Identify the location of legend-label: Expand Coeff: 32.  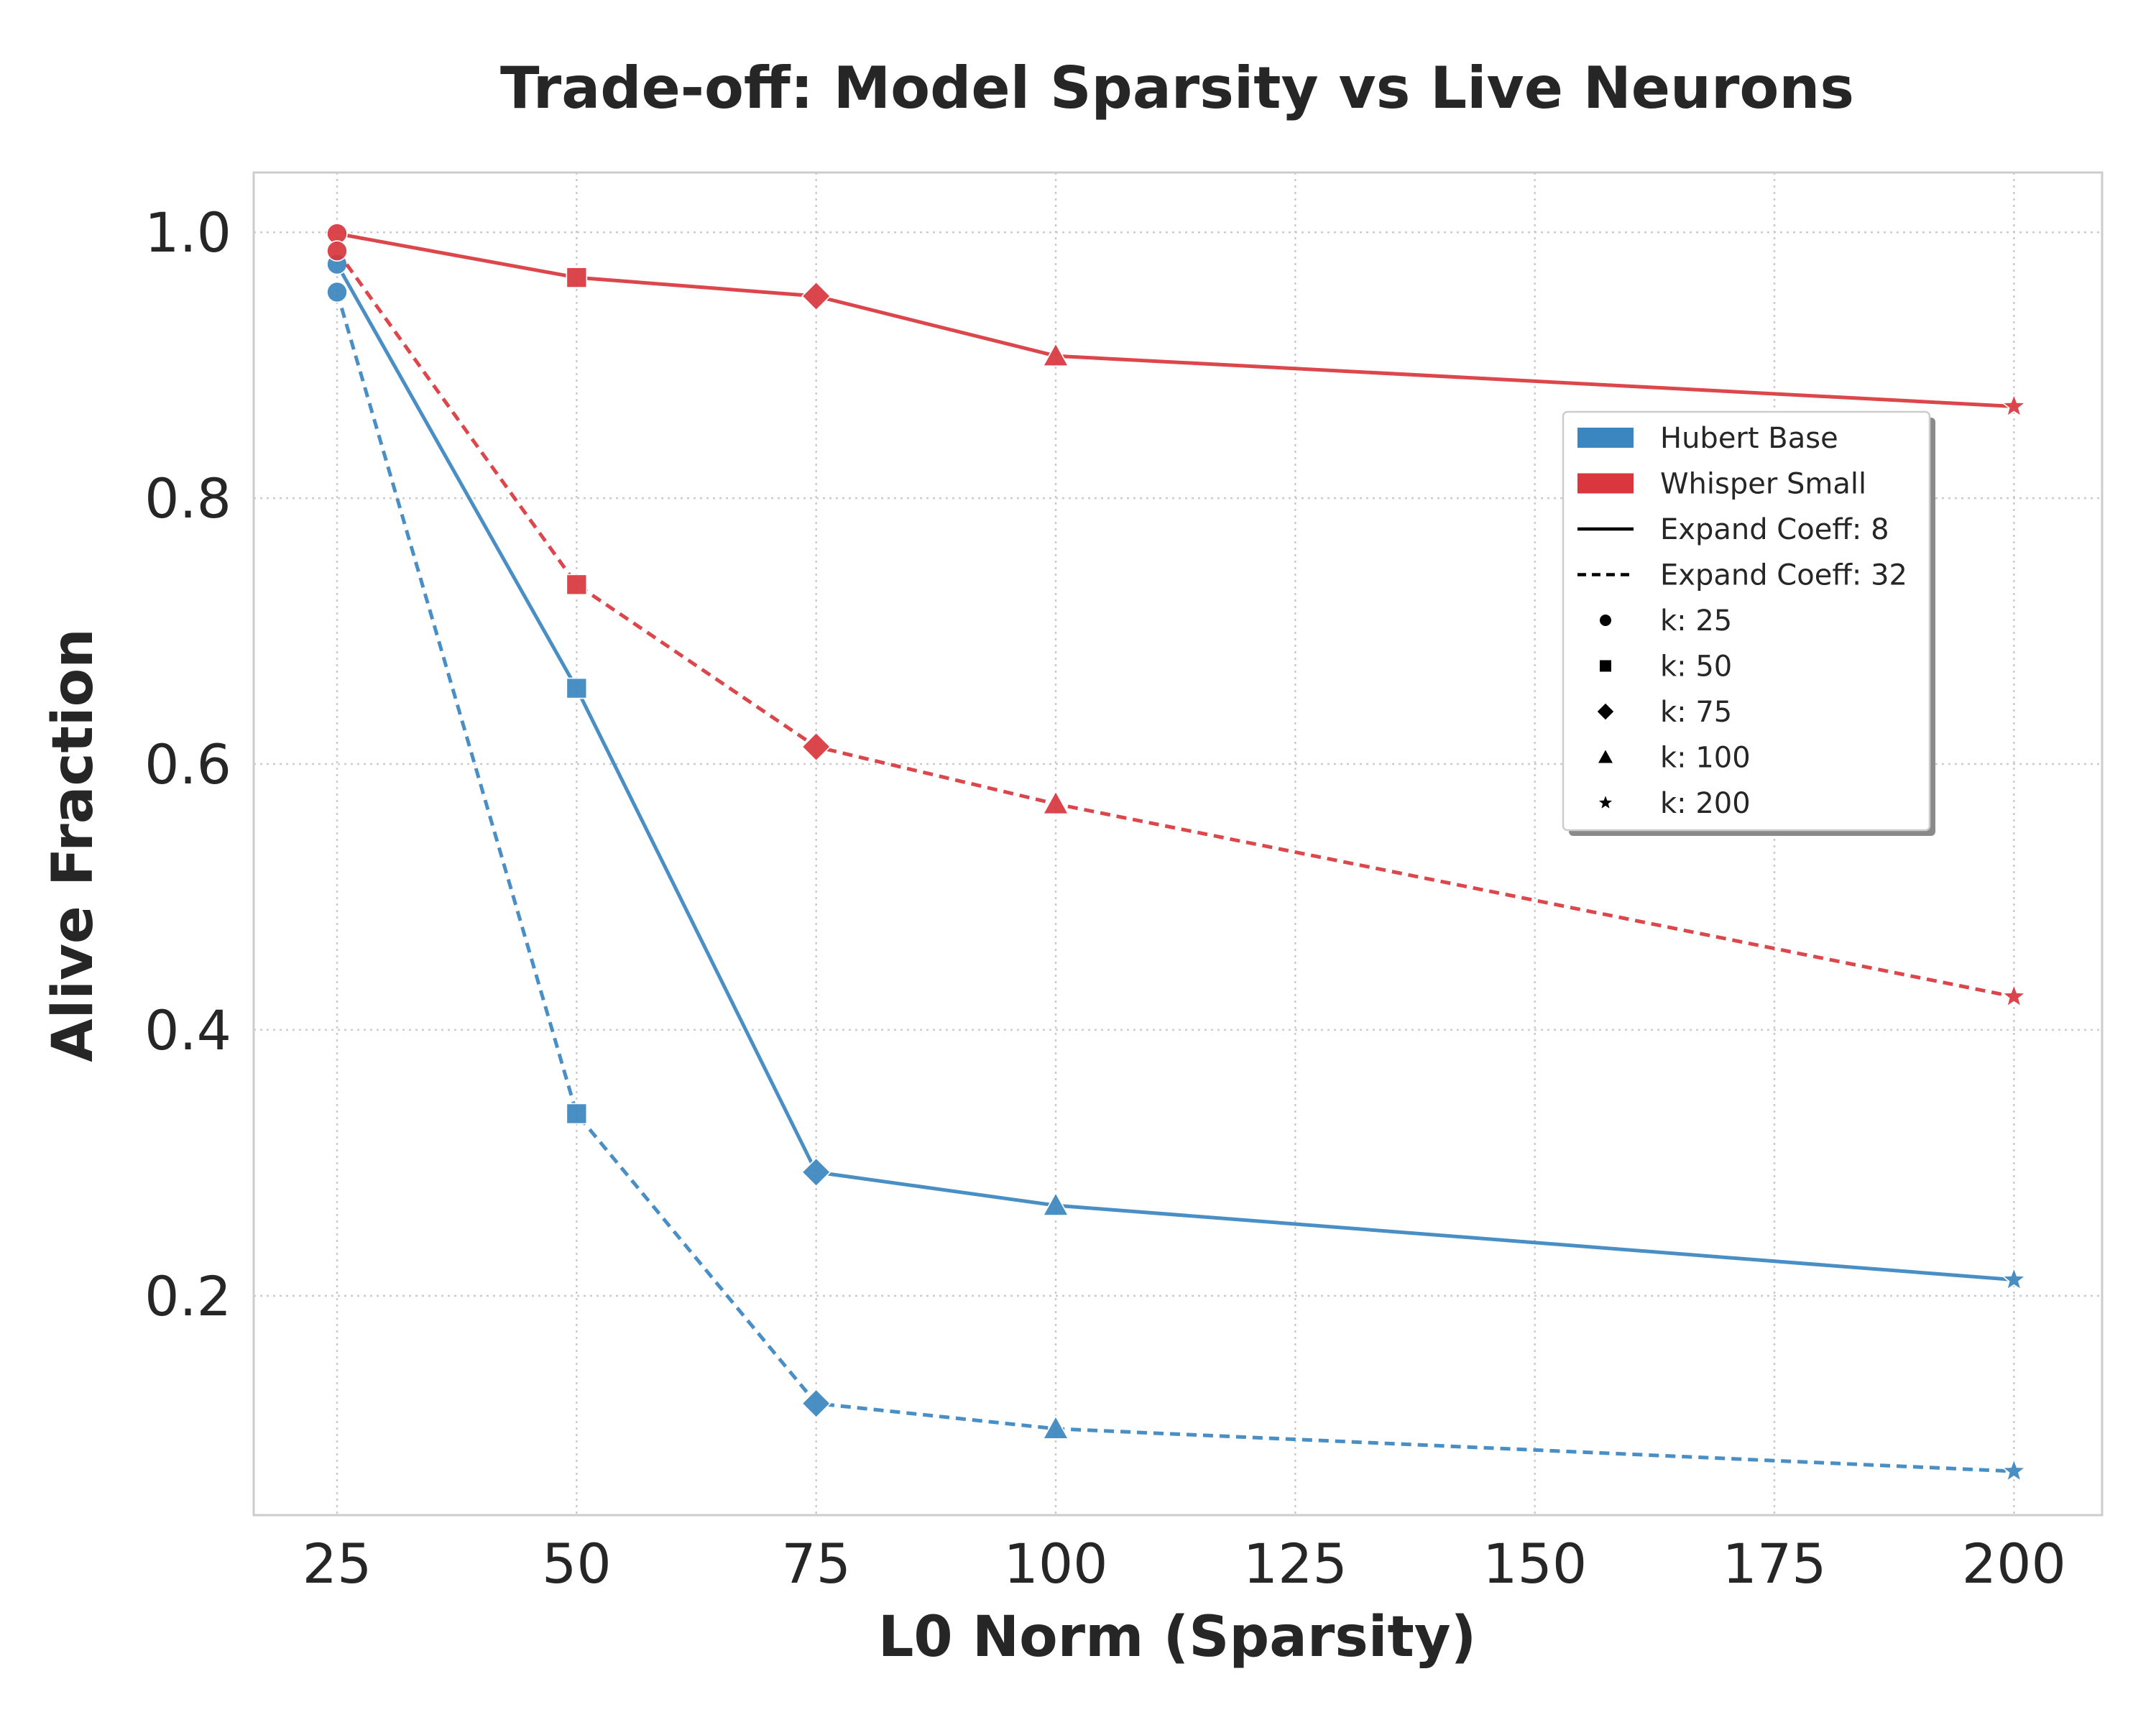
(1784, 575).